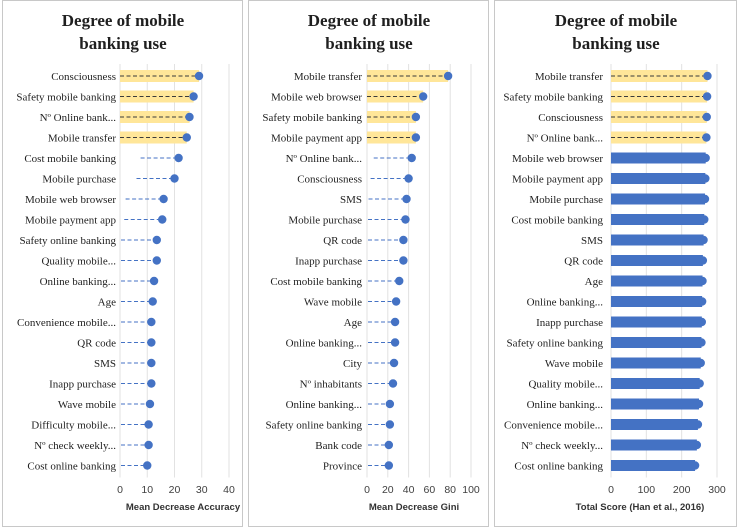 The width and height of the screenshot is (740, 529). What do you see at coordinates (96, 344) in the screenshot?
I see `category-label: QR code` at bounding box center [96, 344].